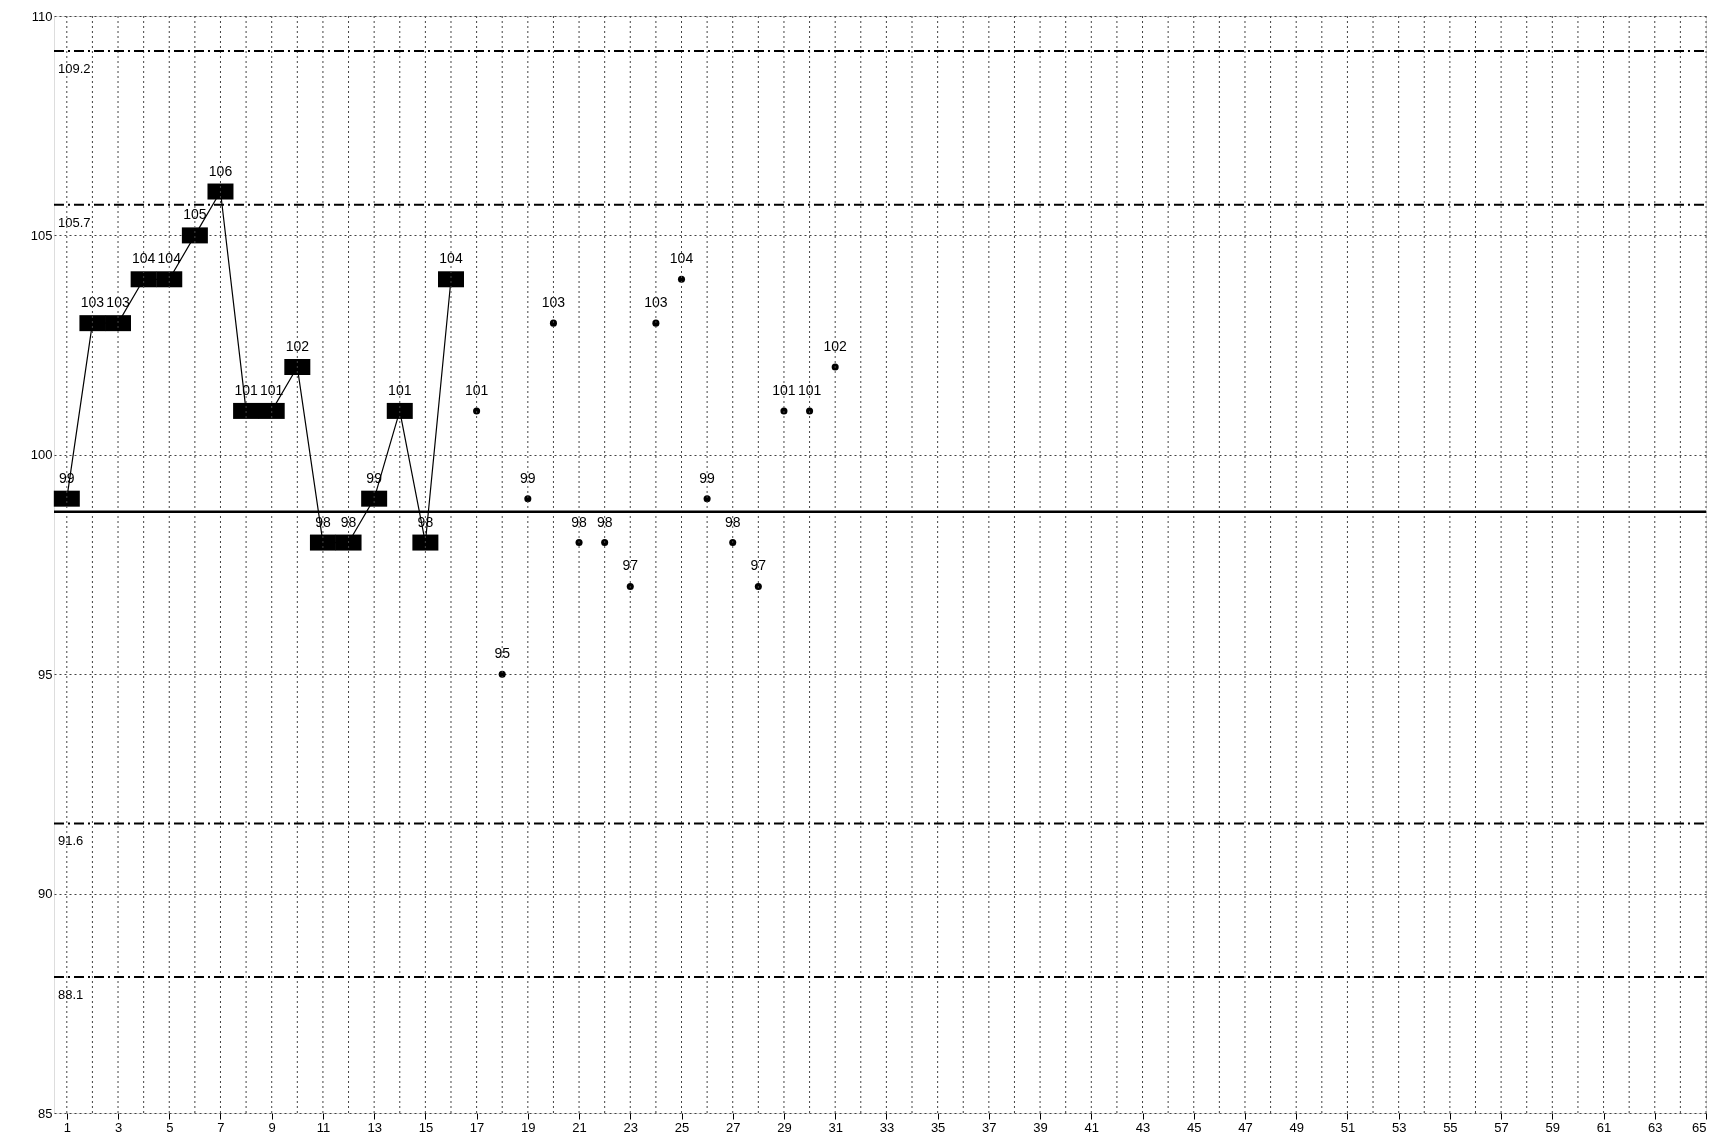 This screenshot has height=1139, width=1723. I want to click on x-tick-label: 29, so click(784, 1127).